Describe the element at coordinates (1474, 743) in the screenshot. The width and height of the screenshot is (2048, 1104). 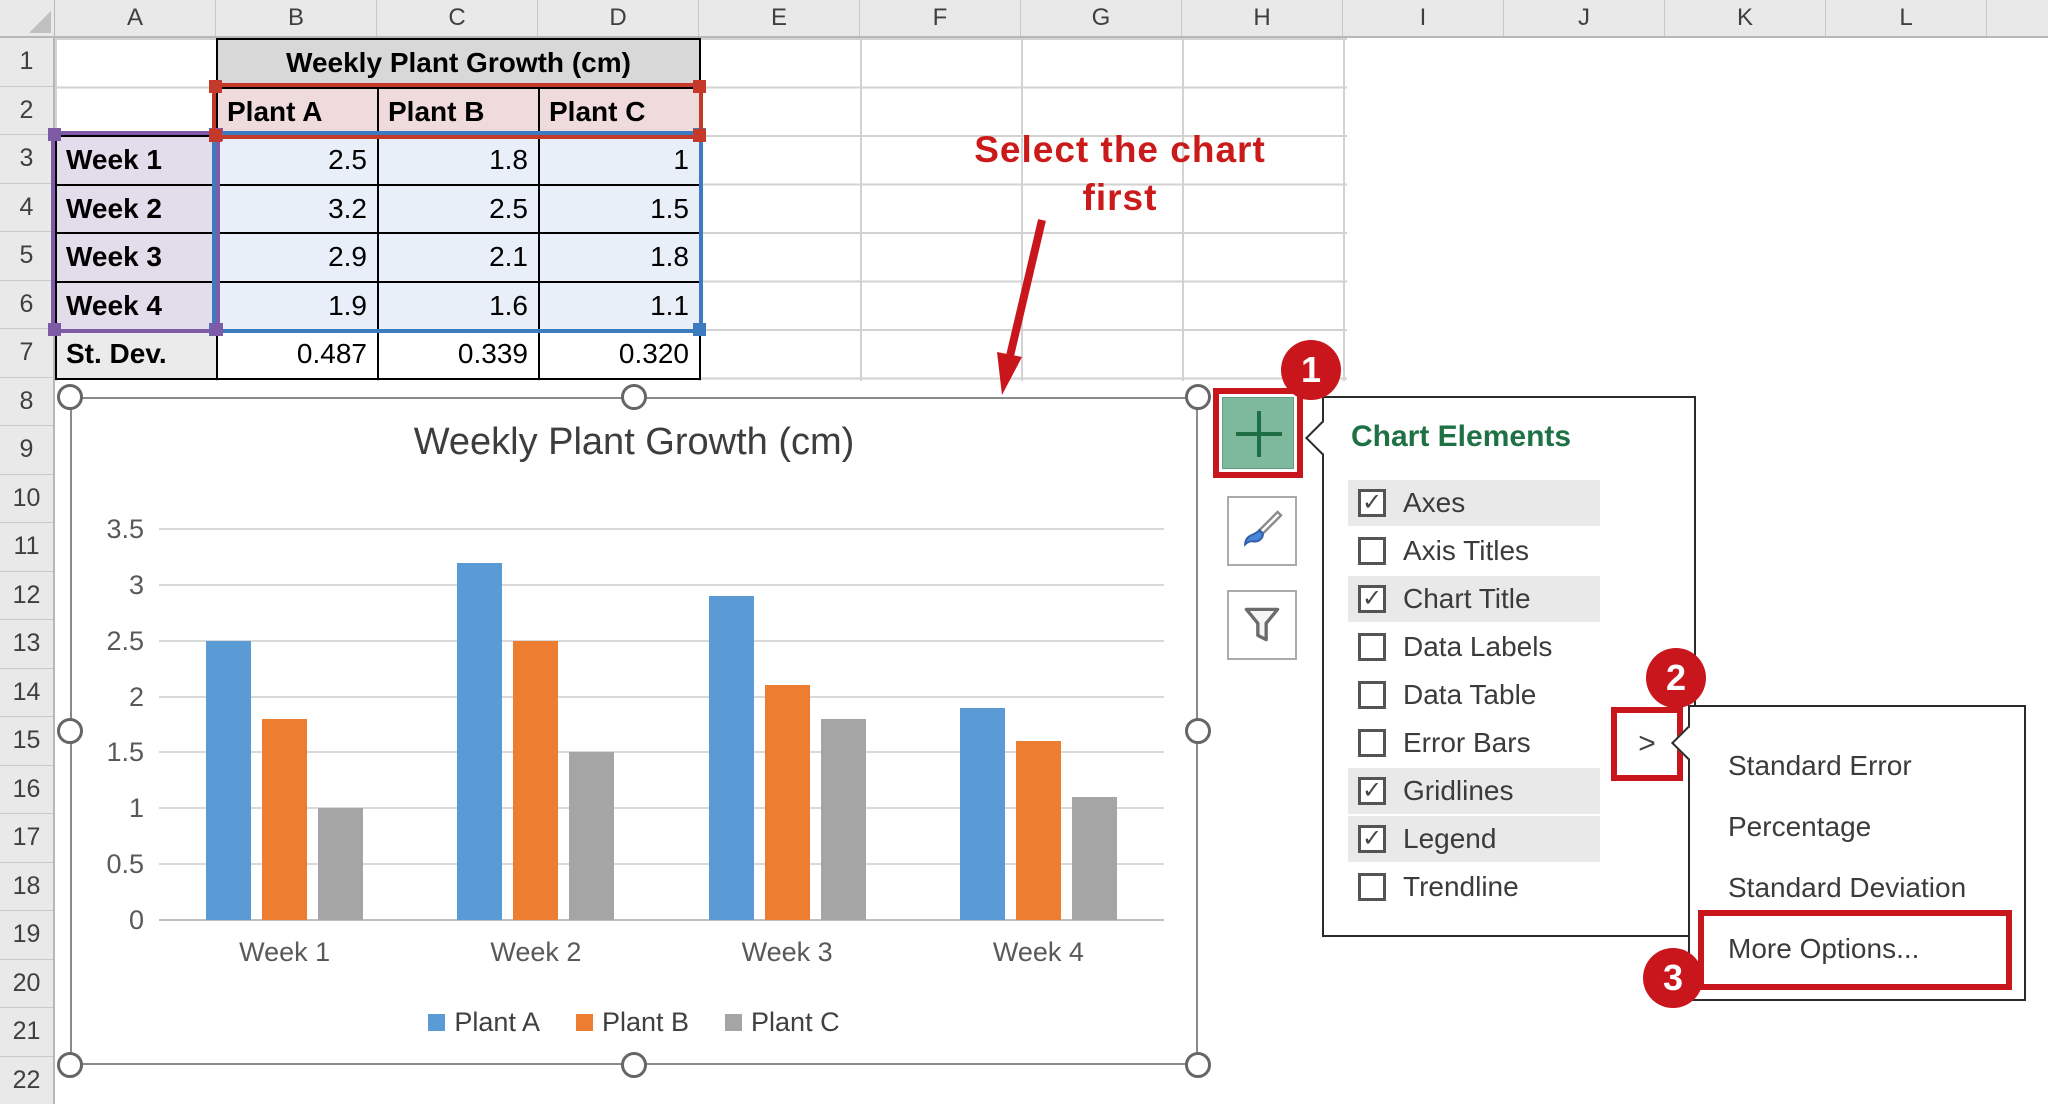
I see `menu-item-error-bars: Error Bars` at that location.